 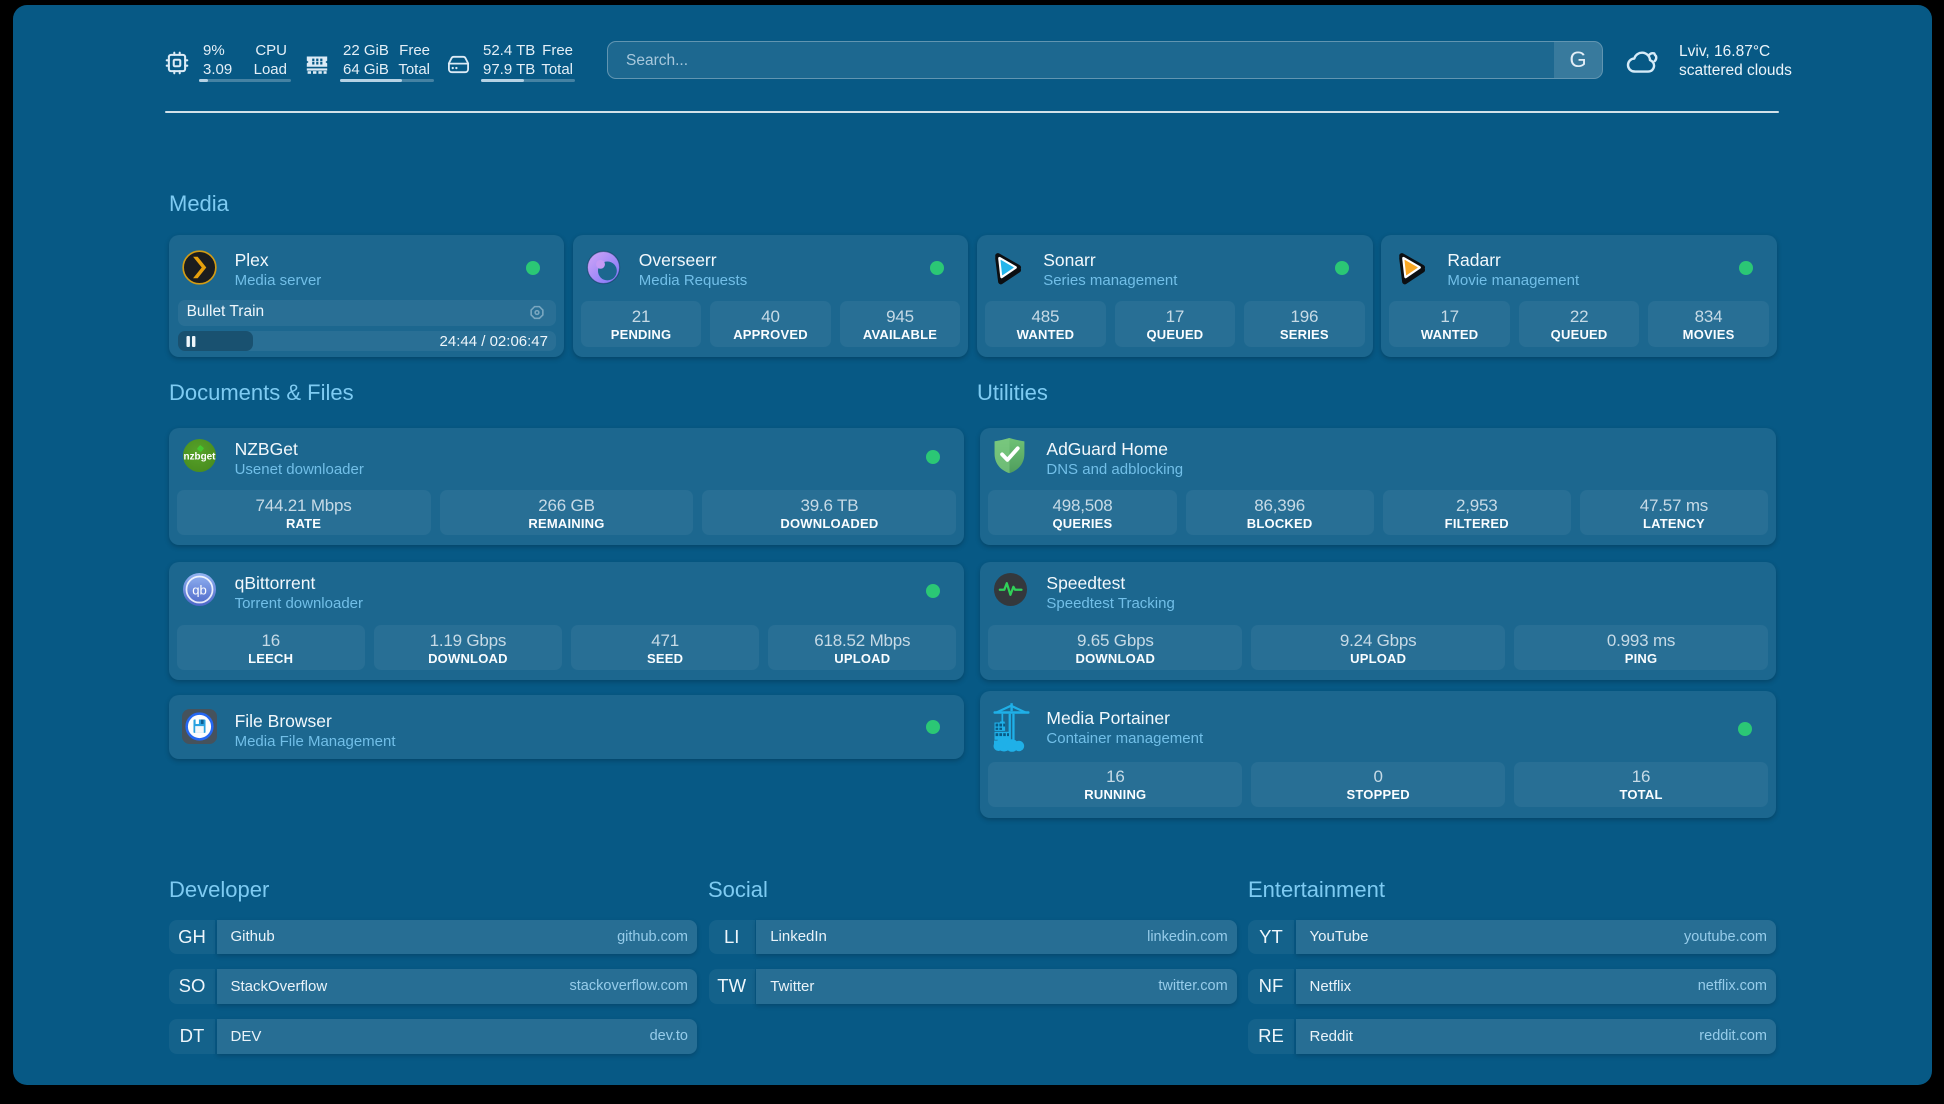 What do you see at coordinates (199, 589) in the screenshot?
I see `svg-text: qb` at bounding box center [199, 589].